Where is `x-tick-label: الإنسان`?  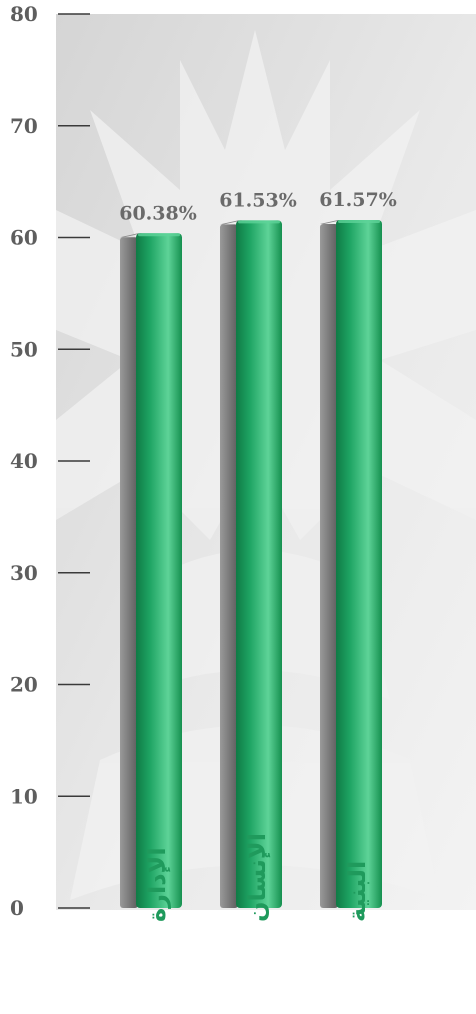 x-tick-label: الإنسان is located at coordinates (257, 877).